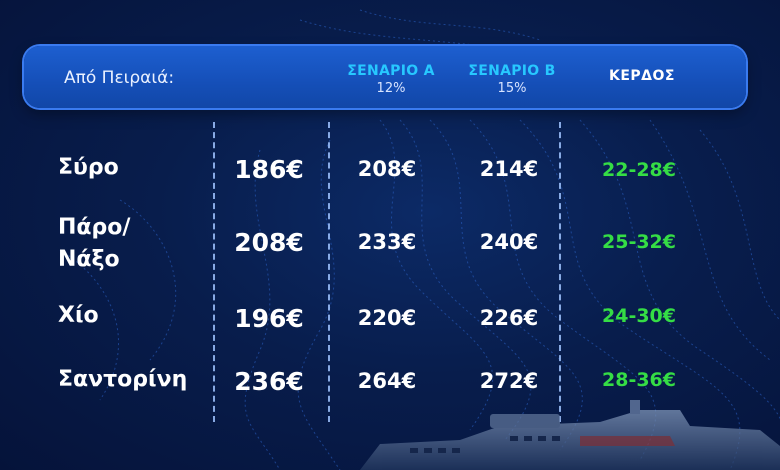 The width and height of the screenshot is (780, 470). I want to click on current-price: 236€, so click(269, 381).